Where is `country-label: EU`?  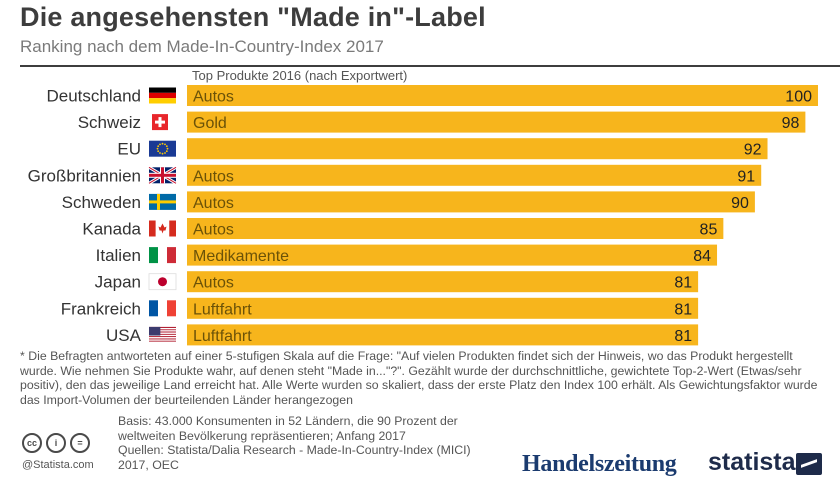 country-label: EU is located at coordinates (129, 149).